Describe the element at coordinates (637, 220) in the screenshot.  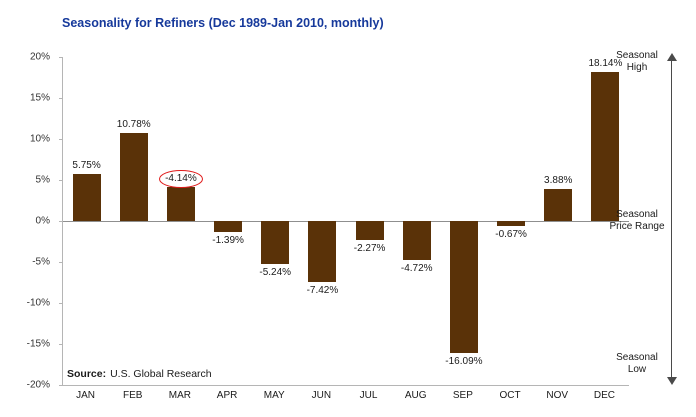
I see `seasonal-price-range-label: Seasonal Price Range` at that location.